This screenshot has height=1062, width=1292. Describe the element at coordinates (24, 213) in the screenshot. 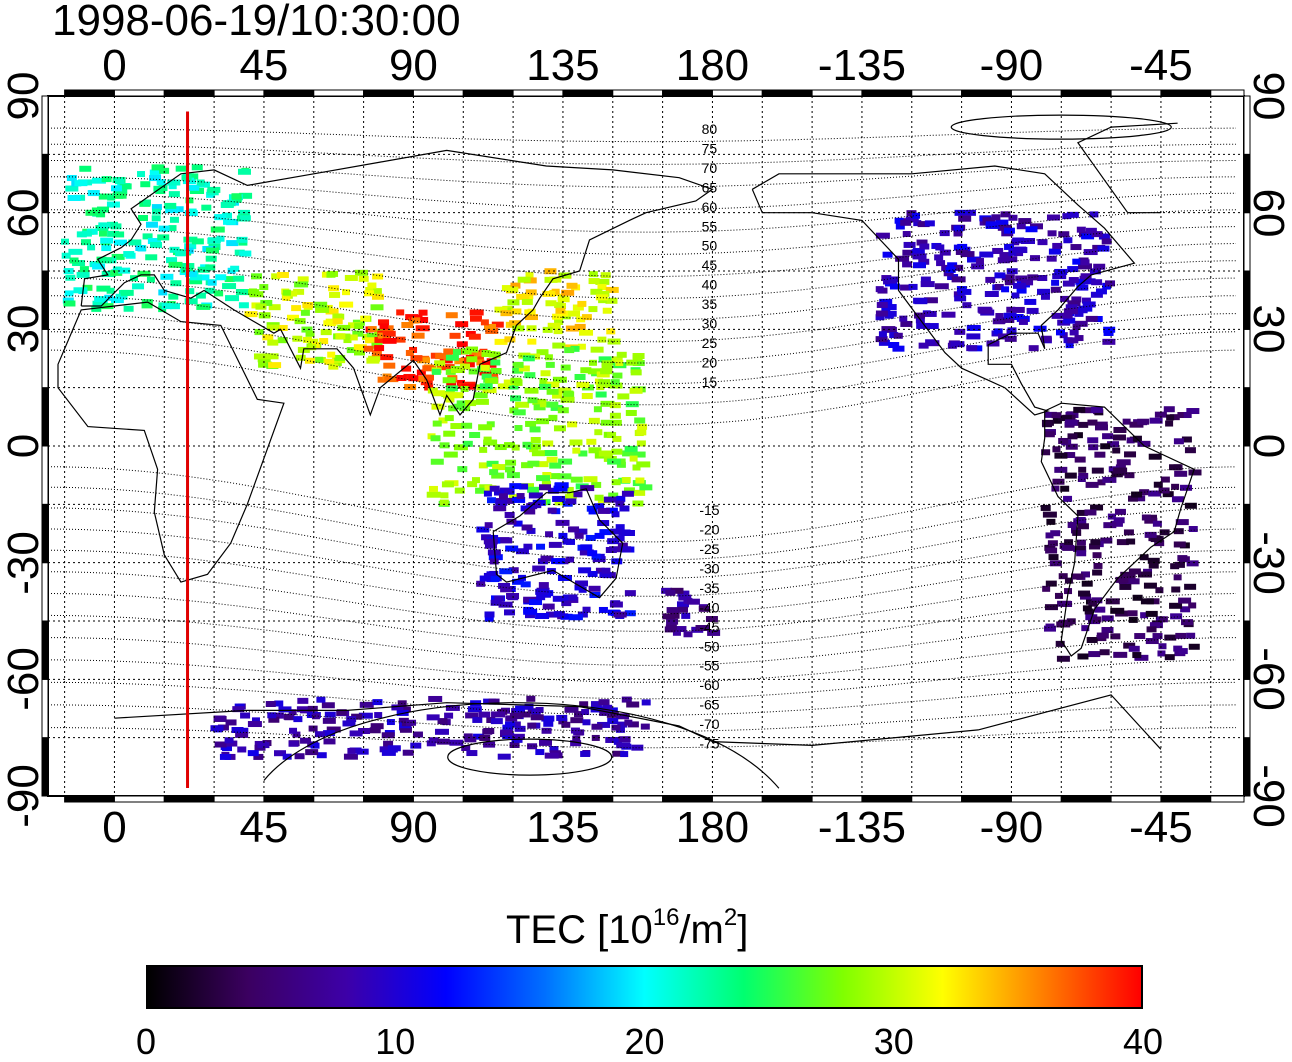

I see `lat-tick-left: 60` at that location.